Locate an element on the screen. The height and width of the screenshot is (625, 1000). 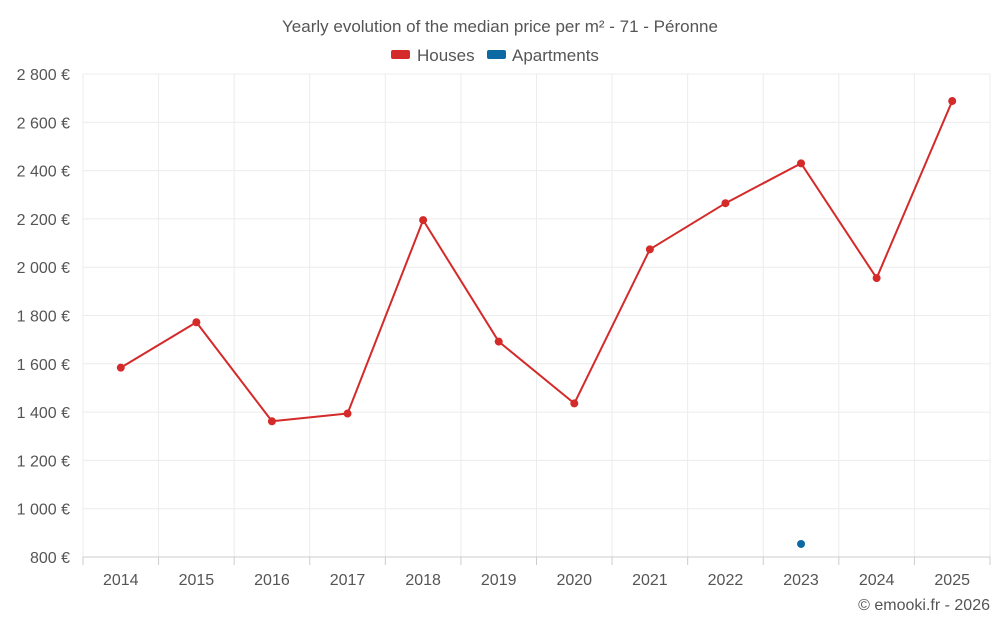
legend-item-houses: Houses is located at coordinates (433, 55).